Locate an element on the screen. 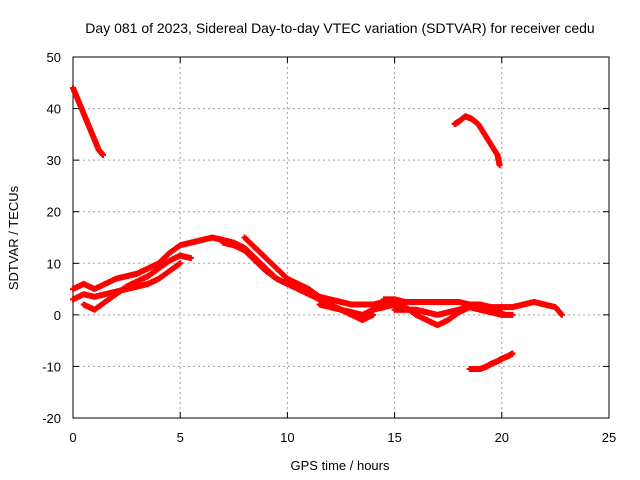 Image resolution: width=640 pixels, height=480 pixels. series-arc-main-c is located at coordinates (137, 282).